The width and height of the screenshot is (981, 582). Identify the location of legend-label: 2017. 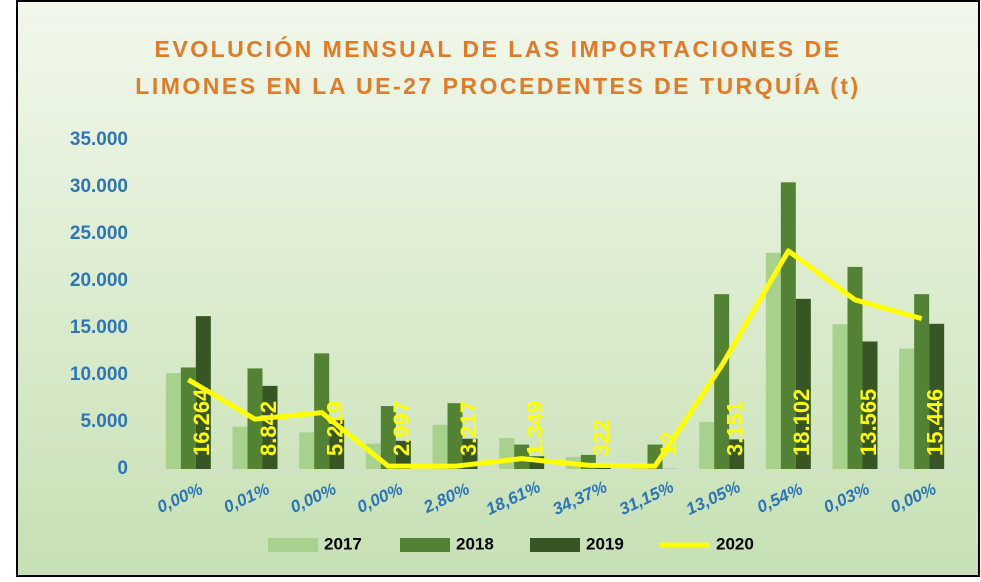
(343, 543).